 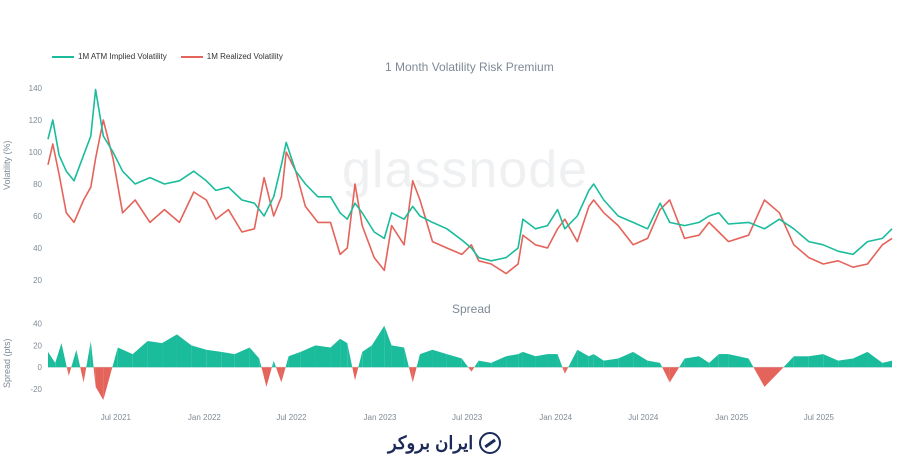 What do you see at coordinates (643, 417) in the screenshot?
I see `x-tick-label: Jul 2024` at bounding box center [643, 417].